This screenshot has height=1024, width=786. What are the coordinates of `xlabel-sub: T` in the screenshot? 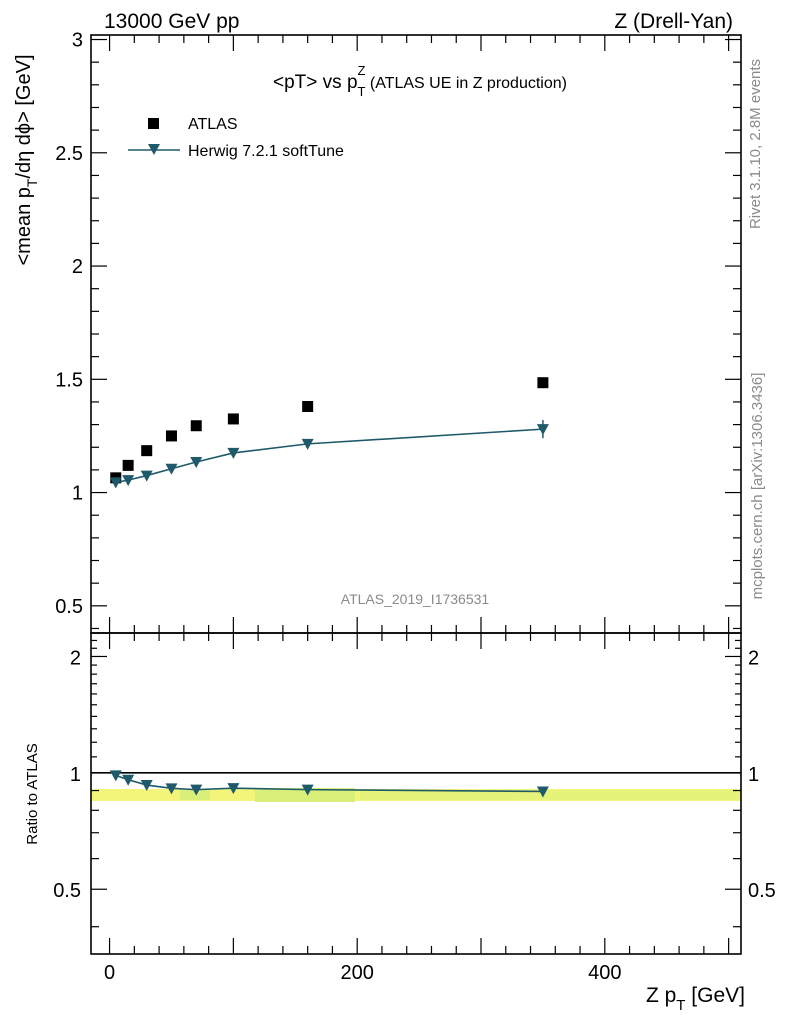 It's located at (680, 1005).